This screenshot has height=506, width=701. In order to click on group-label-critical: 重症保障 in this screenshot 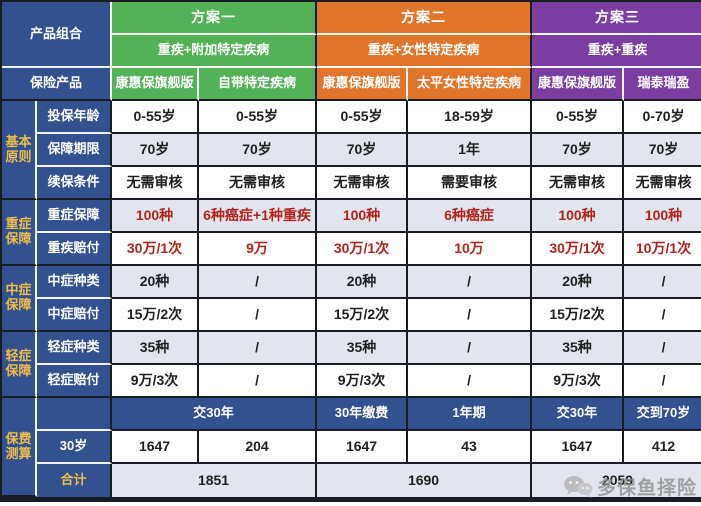, I will do `click(19, 233)`.